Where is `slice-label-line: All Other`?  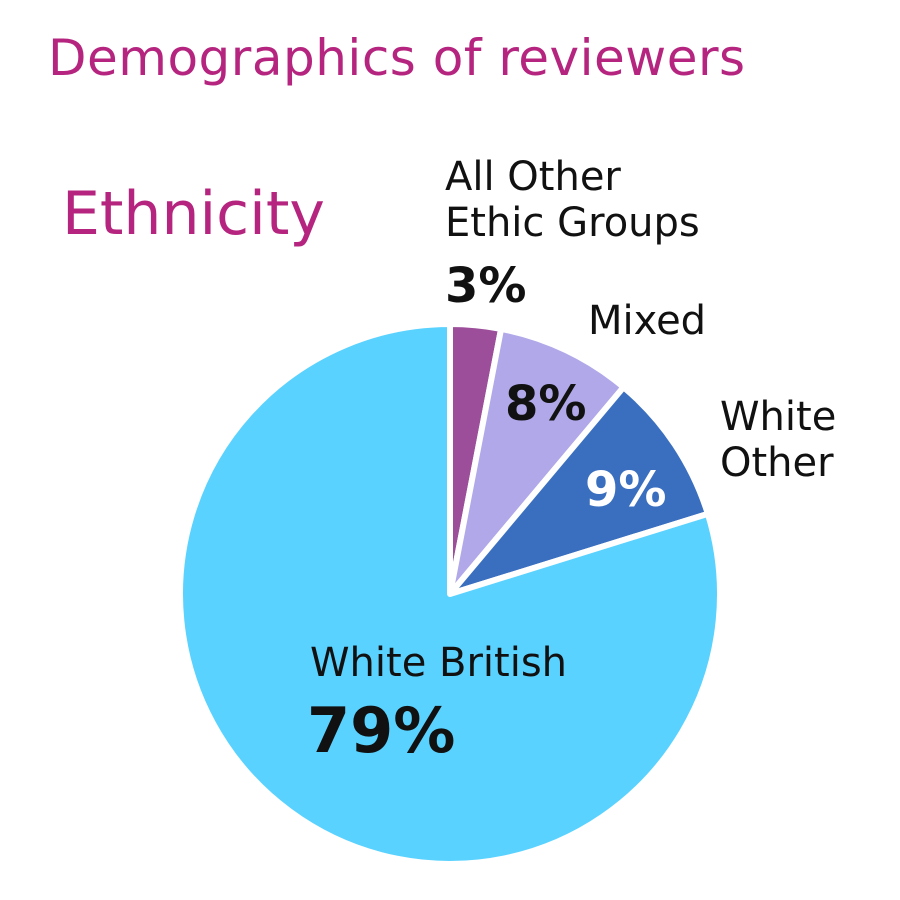
slice-label-line: All Other is located at coordinates (533, 177).